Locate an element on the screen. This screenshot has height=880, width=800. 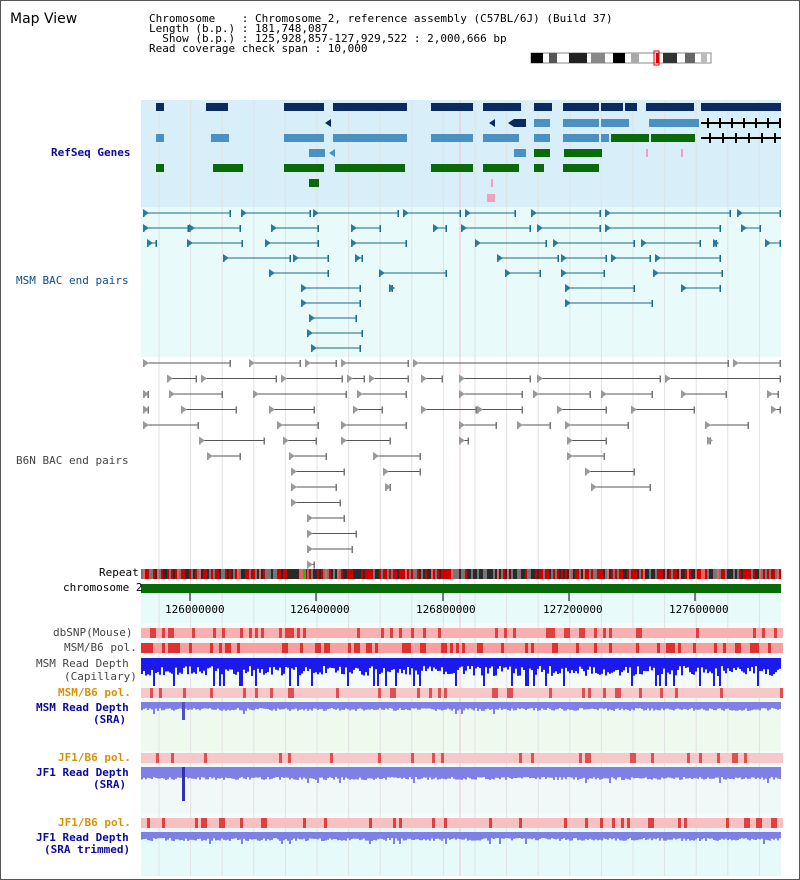
track-label-refseq: RefSeq Genes is located at coordinates (91, 152).